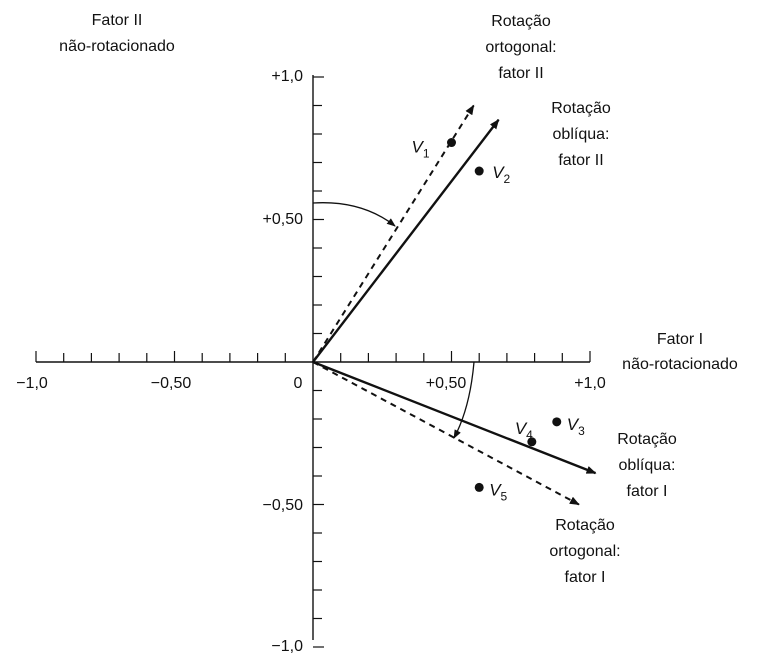 This screenshot has height=655, width=760. What do you see at coordinates (283, 505) in the screenshot?
I see `y-tick-label-neg050: −0,50` at bounding box center [283, 505].